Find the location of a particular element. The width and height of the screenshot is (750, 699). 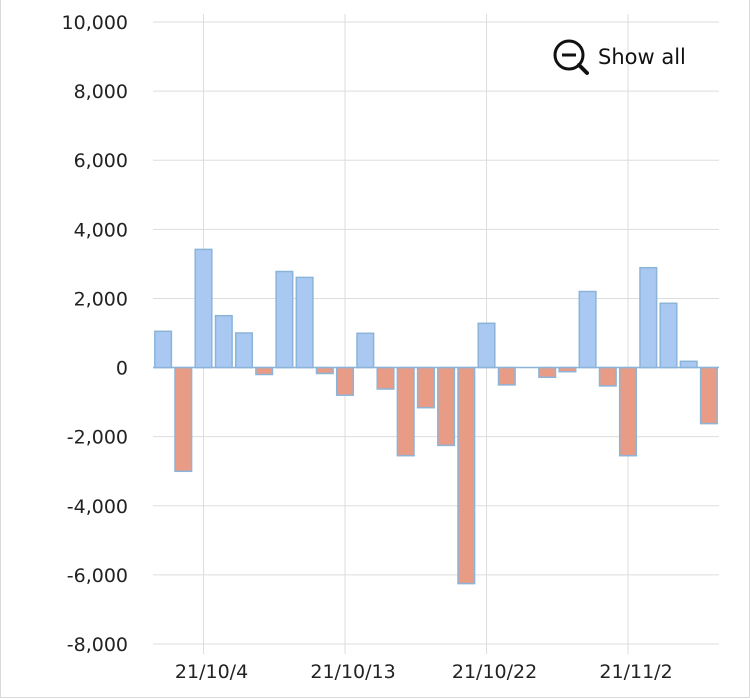

y-tick-label: 8,000 is located at coordinates (101, 92).